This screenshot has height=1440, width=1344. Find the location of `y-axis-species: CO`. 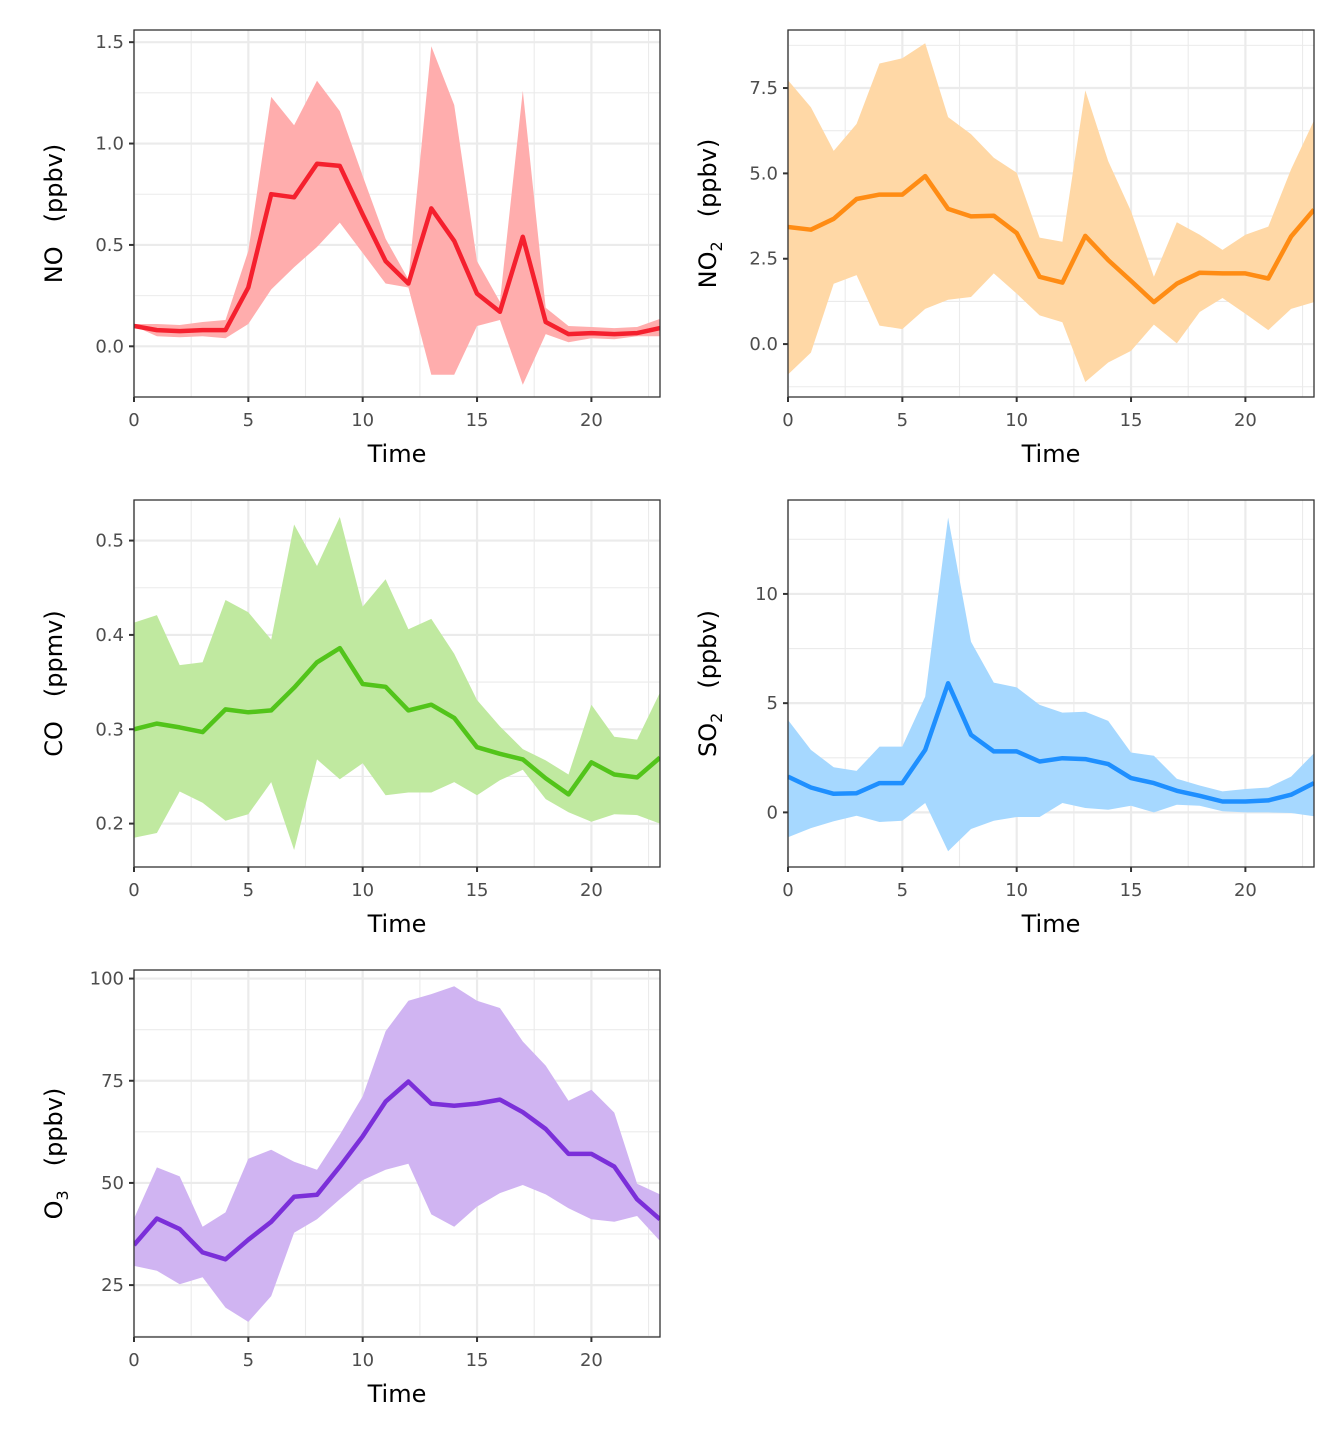

y-axis-species: CO is located at coordinates (54, 739).